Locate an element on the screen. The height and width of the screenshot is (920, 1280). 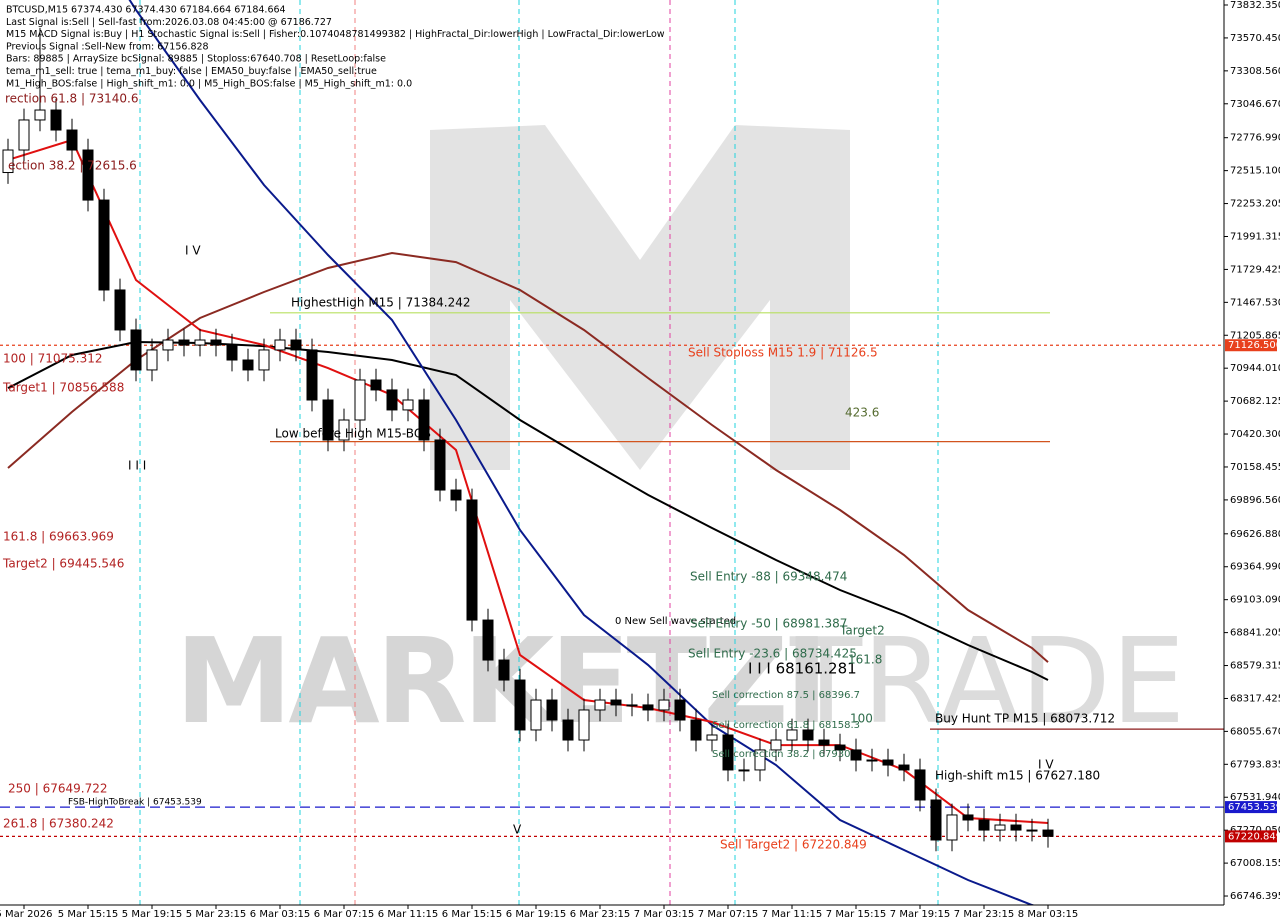
x-tick-label: 7 Mar 11:15 is located at coordinates (792, 914).